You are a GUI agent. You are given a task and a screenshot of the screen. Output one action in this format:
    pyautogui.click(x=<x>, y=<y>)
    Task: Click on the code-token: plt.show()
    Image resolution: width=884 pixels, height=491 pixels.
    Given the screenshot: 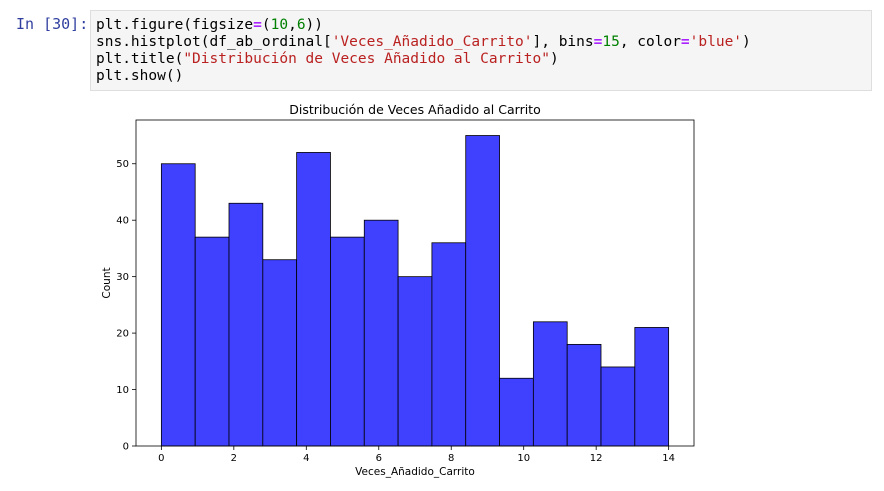 What is the action you would take?
    pyautogui.click(x=140, y=76)
    